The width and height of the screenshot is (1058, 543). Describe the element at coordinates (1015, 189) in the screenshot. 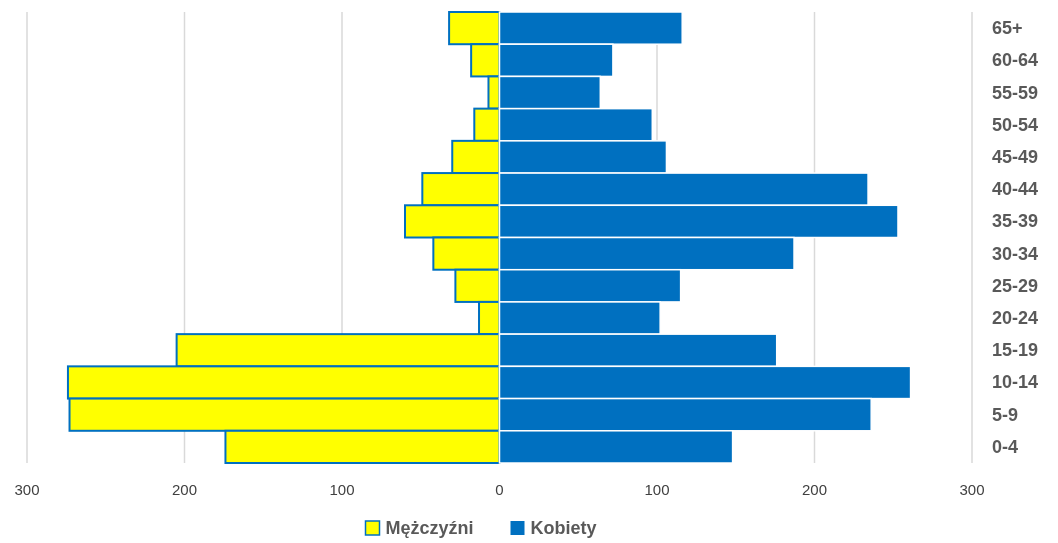

I see `y-tick-label: 40-44` at that location.